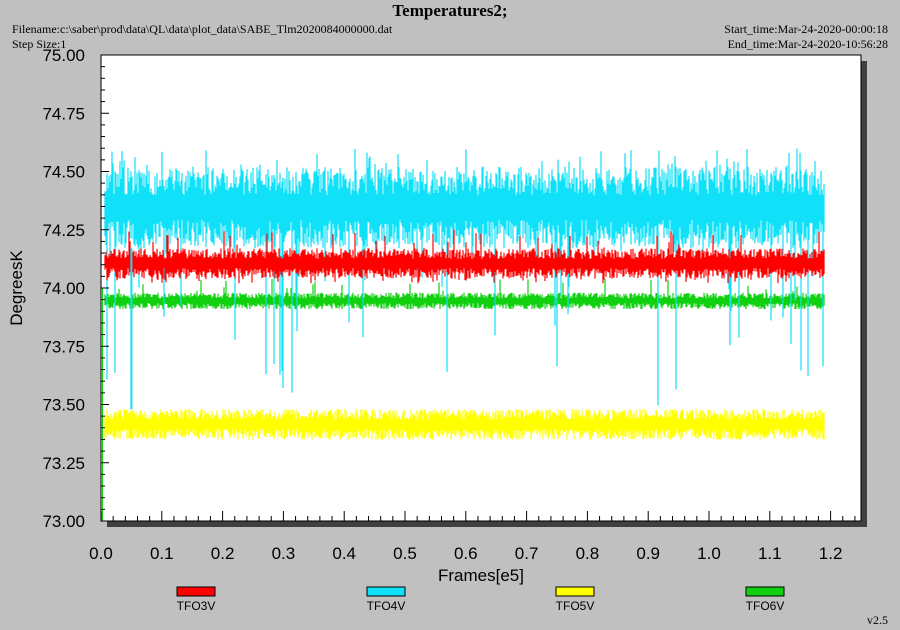 The width and height of the screenshot is (900, 630). I want to click on legend: TFO3V TFO4V TFO5V TFO6V, so click(480, 599).